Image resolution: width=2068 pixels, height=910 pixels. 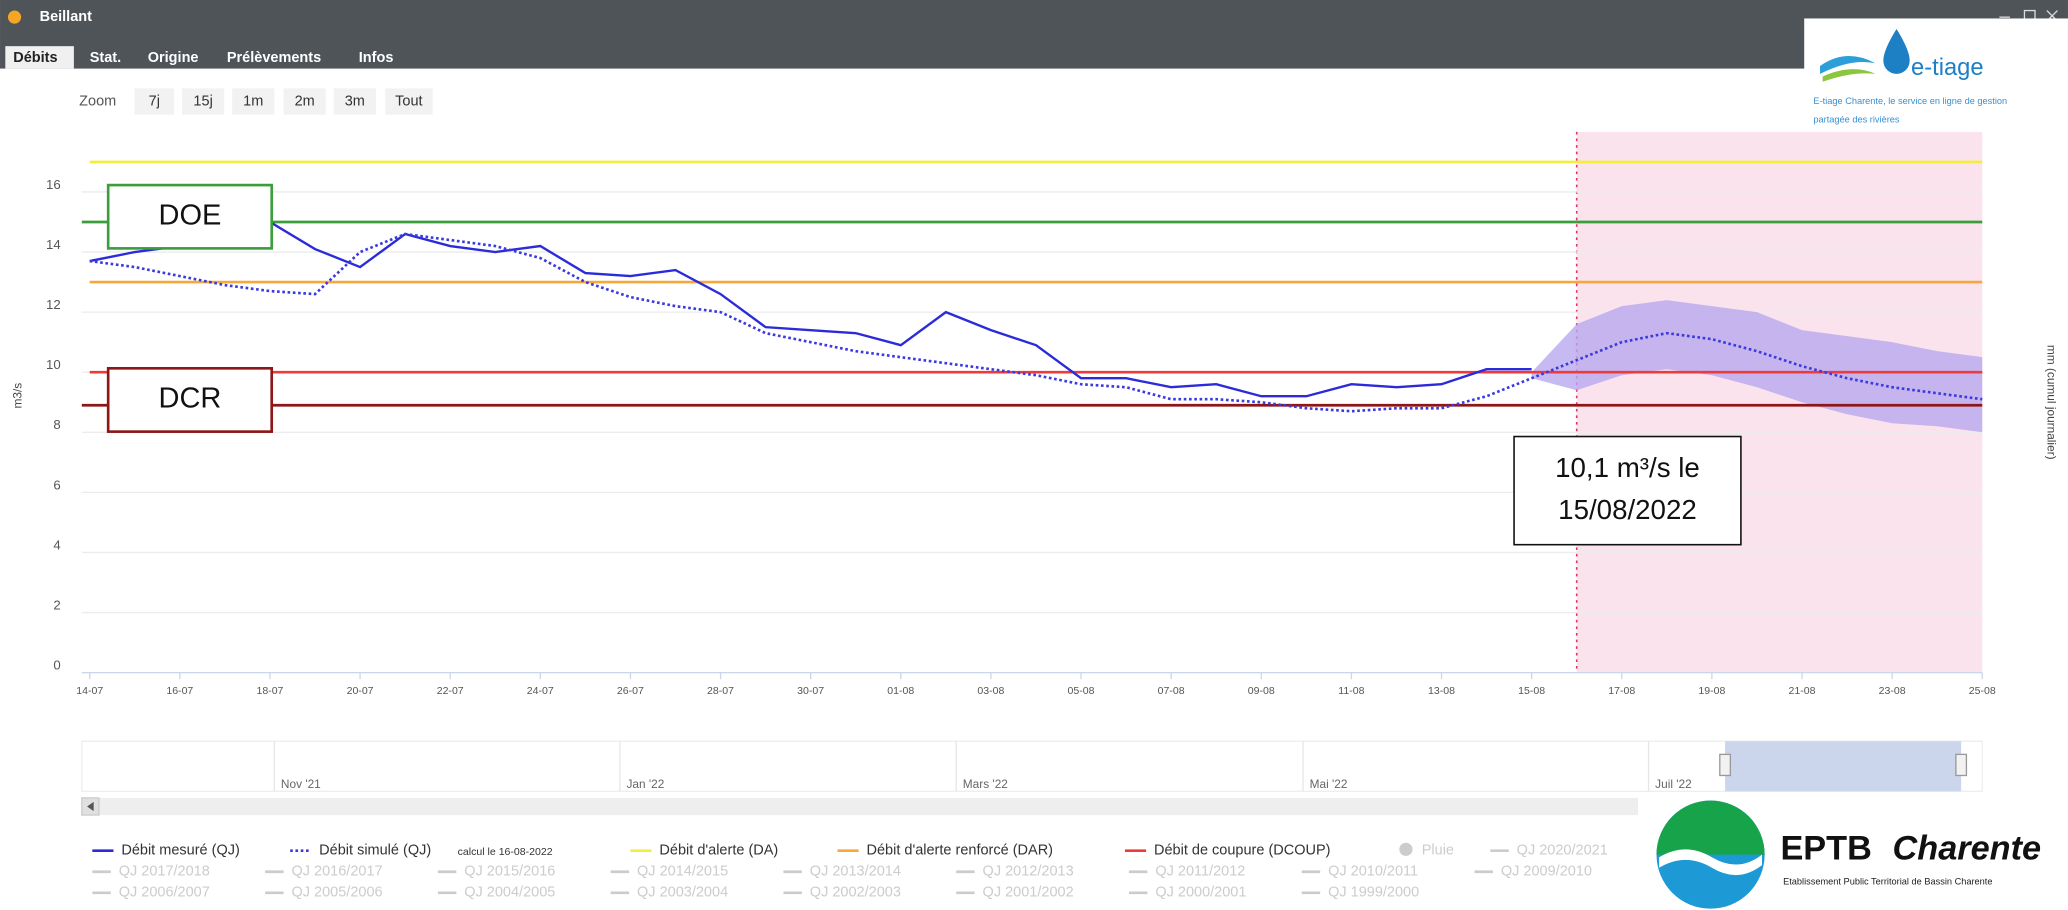 I want to click on y-tick-label: 2, so click(x=56, y=604).